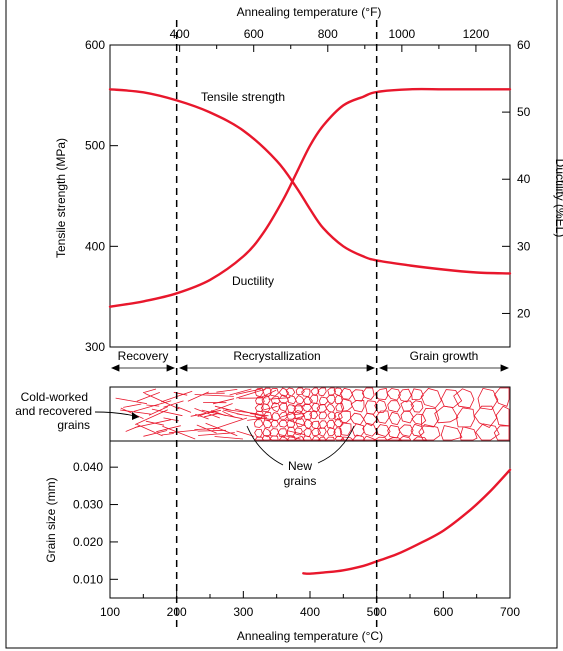 Image resolution: width=563 pixels, height=651 pixels. I want to click on left-axis-label: Tensile strength (MPa), so click(61, 198).